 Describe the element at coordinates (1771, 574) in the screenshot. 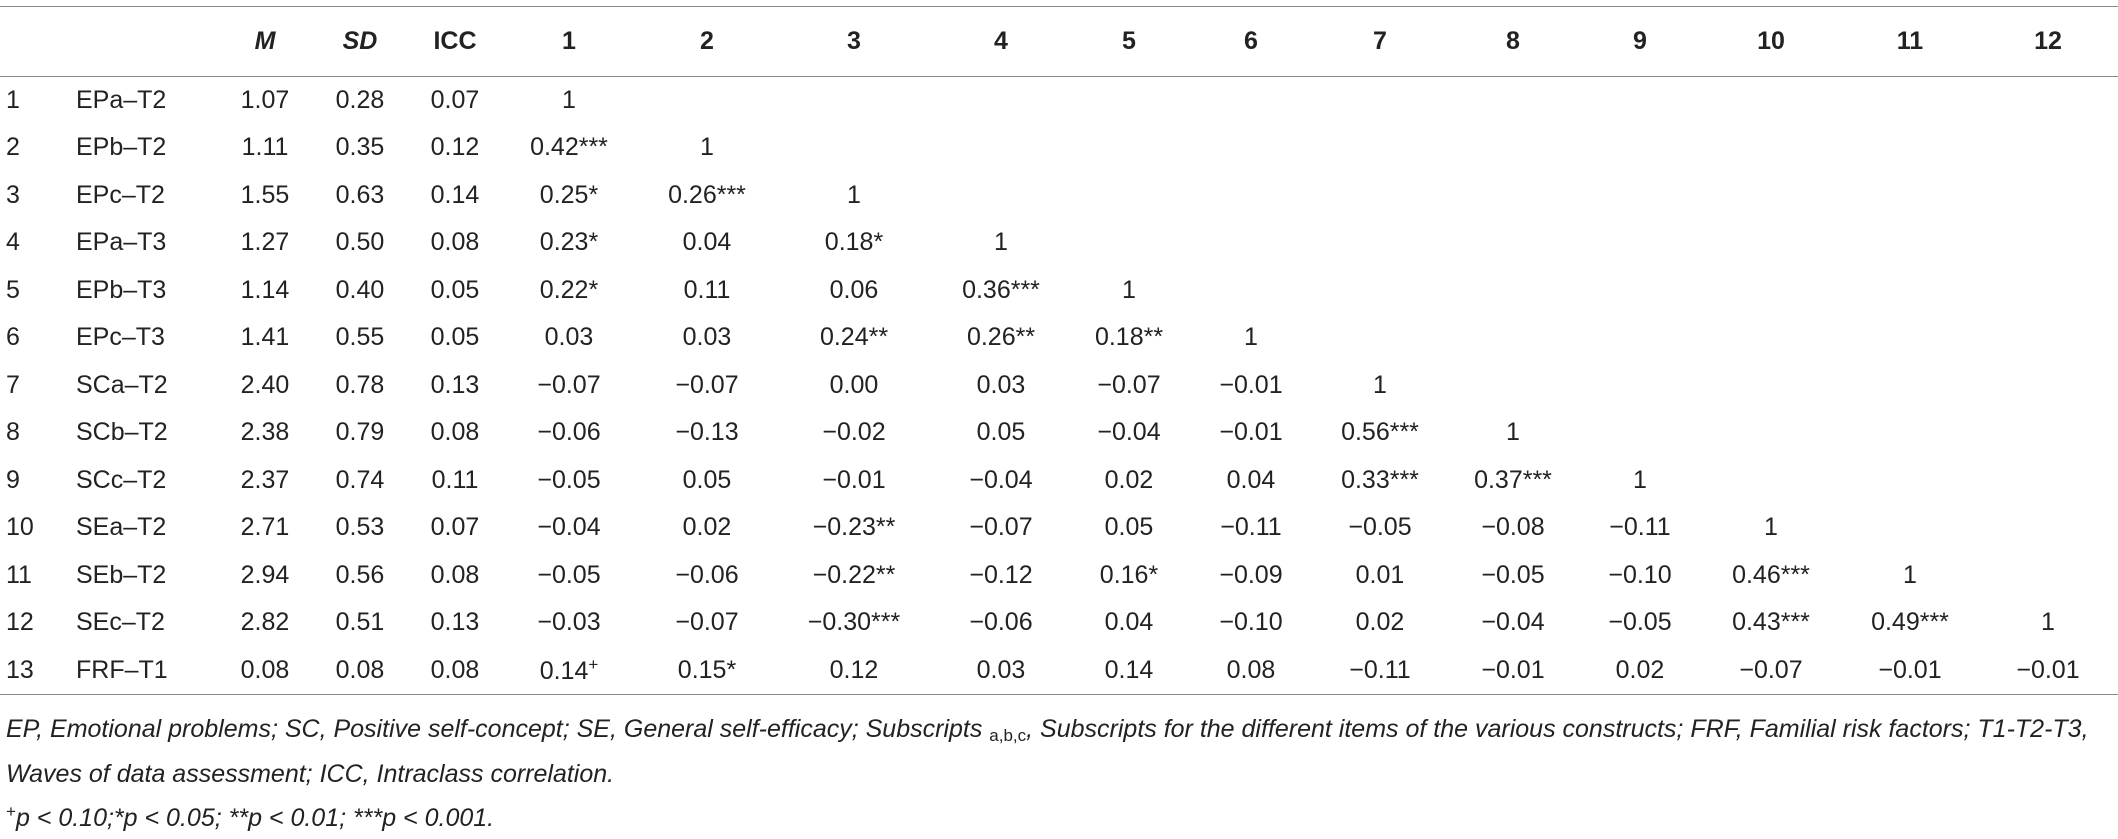

I see `table-cell: 0.46***` at that location.